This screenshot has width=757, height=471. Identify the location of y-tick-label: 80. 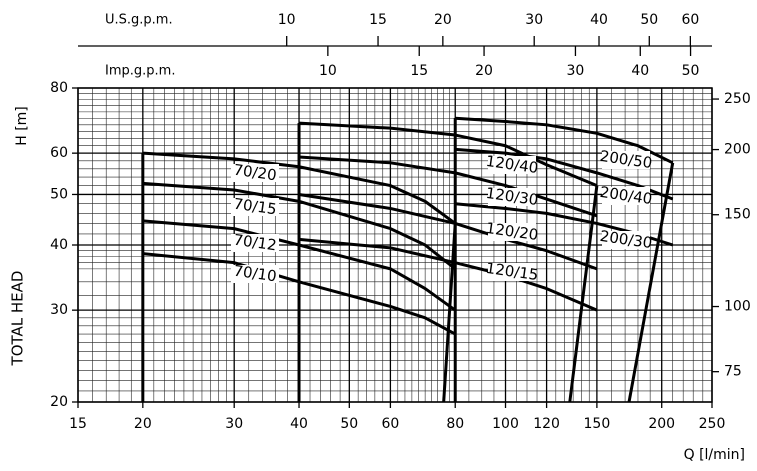
(59, 88).